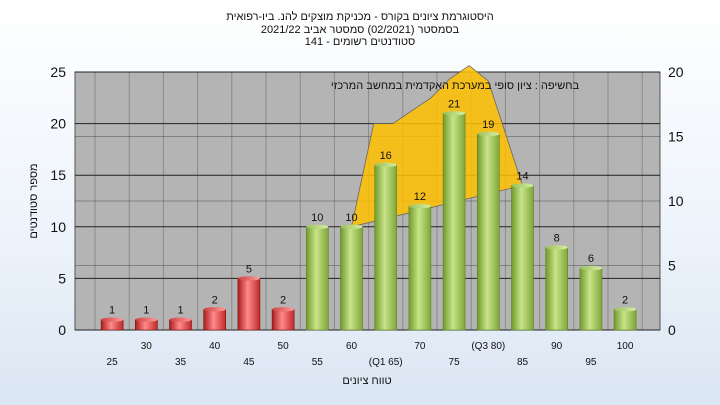 The height and width of the screenshot is (405, 720). Describe the element at coordinates (249, 269) in the screenshot. I see `bar-value-label: 5` at that location.